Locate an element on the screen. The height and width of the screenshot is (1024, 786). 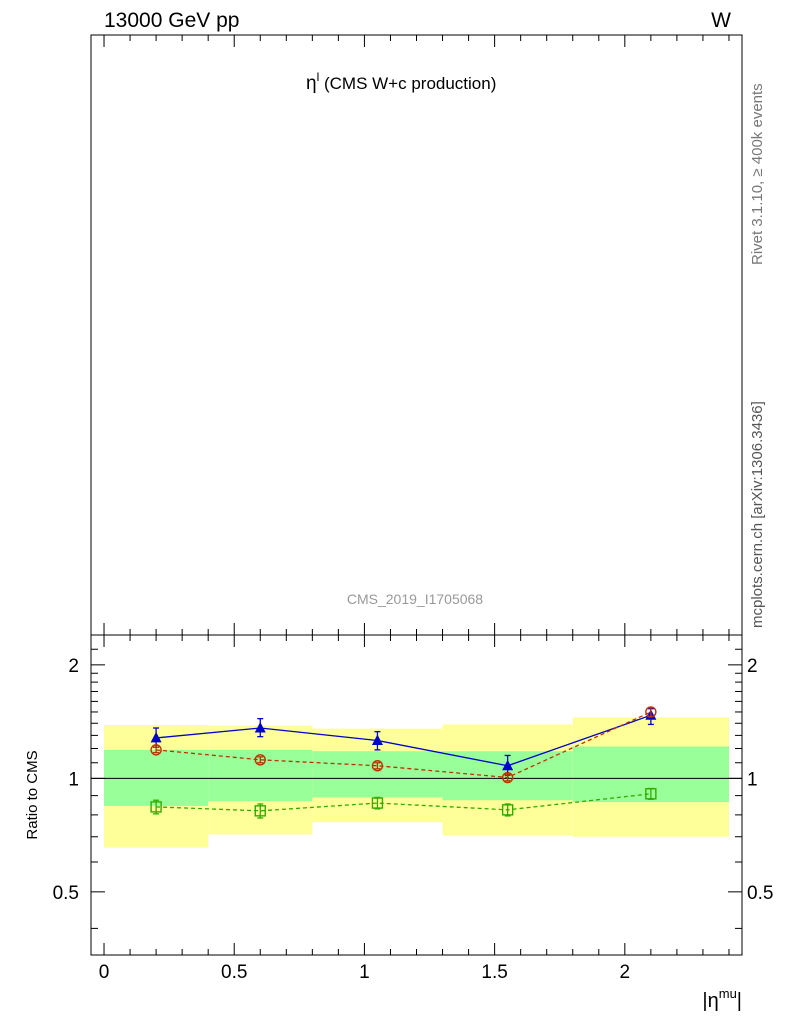
x-tick-label: 1 is located at coordinates (364, 972).